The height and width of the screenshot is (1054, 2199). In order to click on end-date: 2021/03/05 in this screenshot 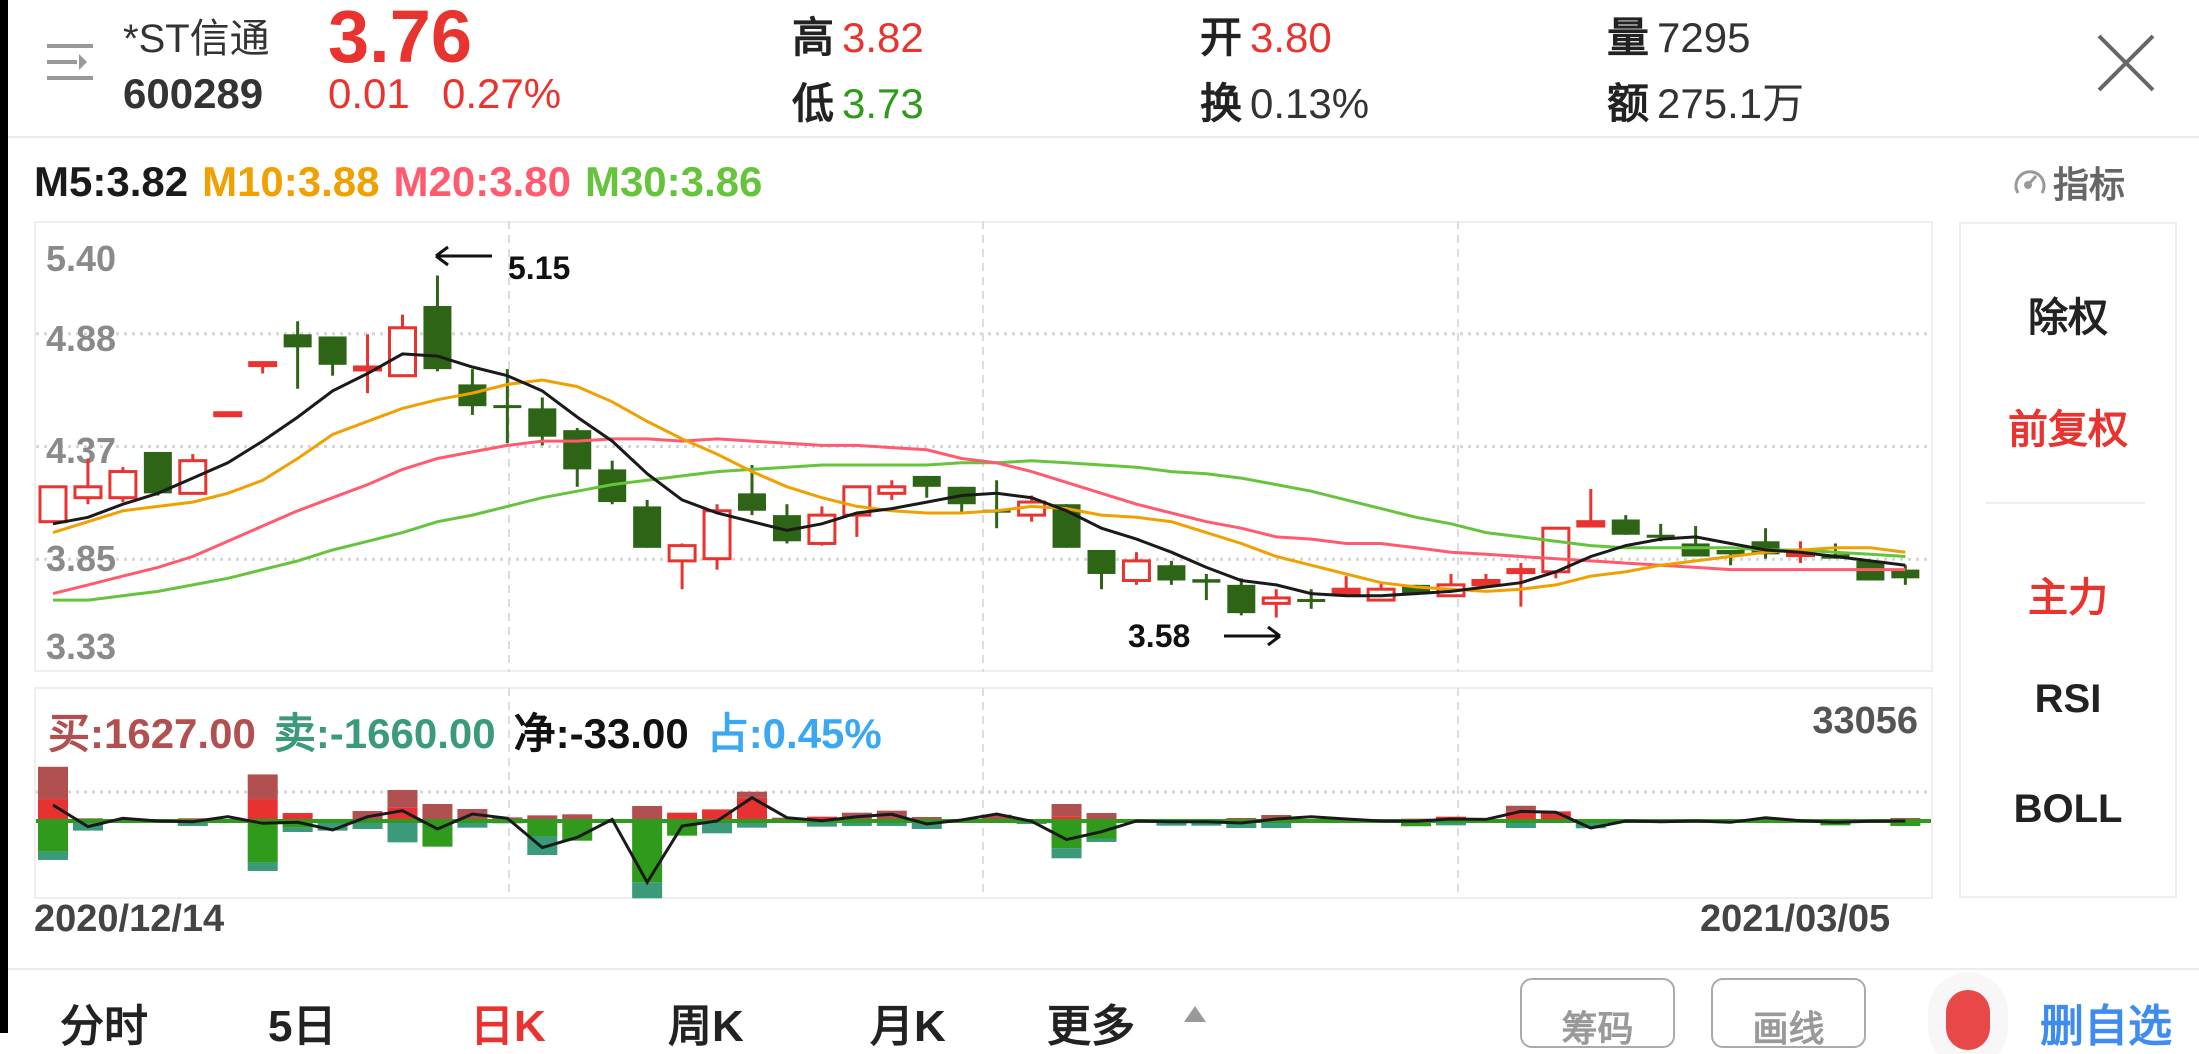, I will do `click(1795, 919)`.